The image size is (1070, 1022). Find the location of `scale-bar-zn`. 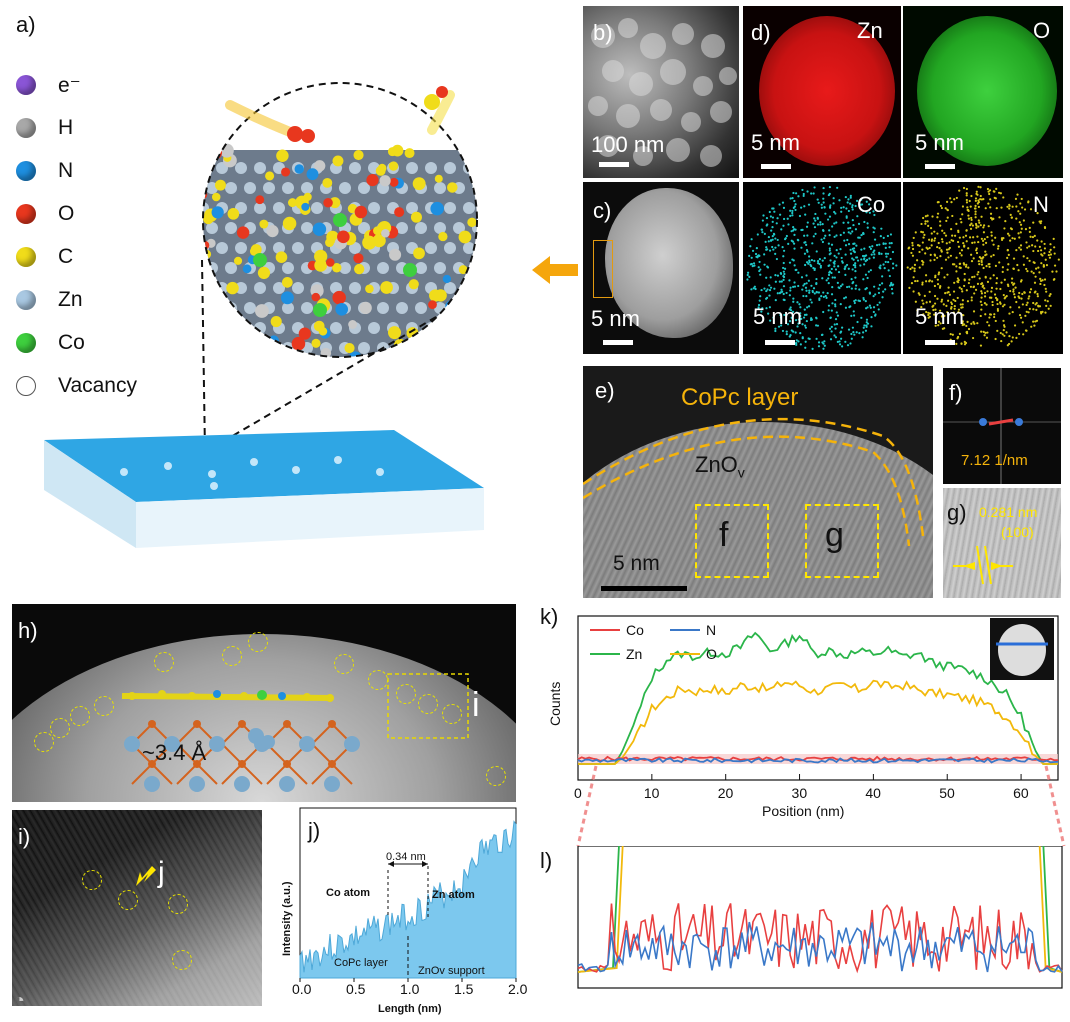

scale-bar-zn is located at coordinates (776, 166).